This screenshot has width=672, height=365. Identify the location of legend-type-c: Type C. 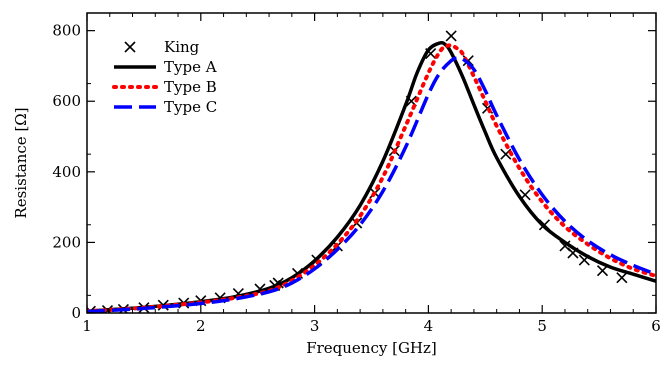
(165, 107).